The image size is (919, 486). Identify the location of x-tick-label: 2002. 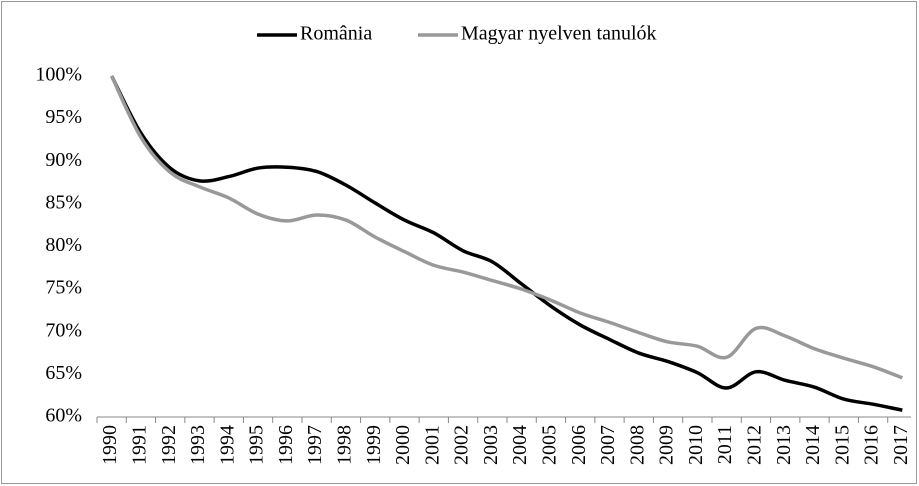
(462, 445).